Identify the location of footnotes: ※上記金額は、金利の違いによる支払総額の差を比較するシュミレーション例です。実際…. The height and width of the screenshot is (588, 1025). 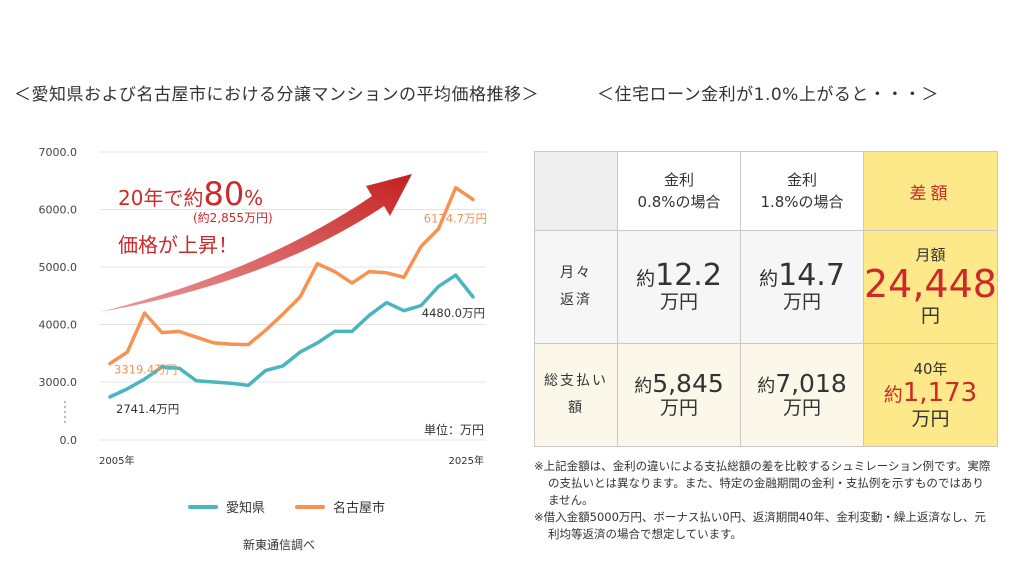
(764, 500).